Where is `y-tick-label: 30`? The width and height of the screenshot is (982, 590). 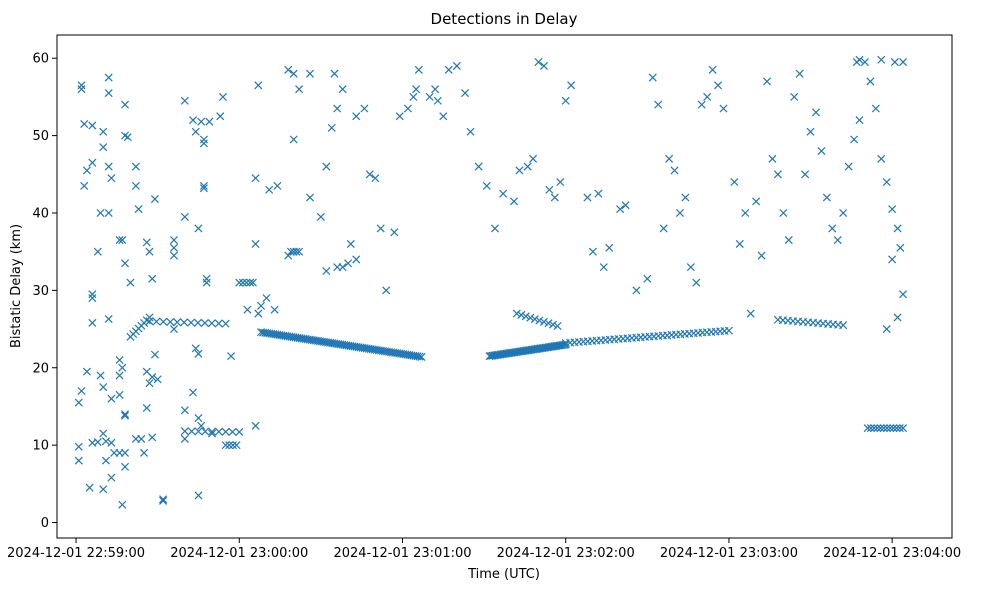 y-tick-label: 30 is located at coordinates (40, 291).